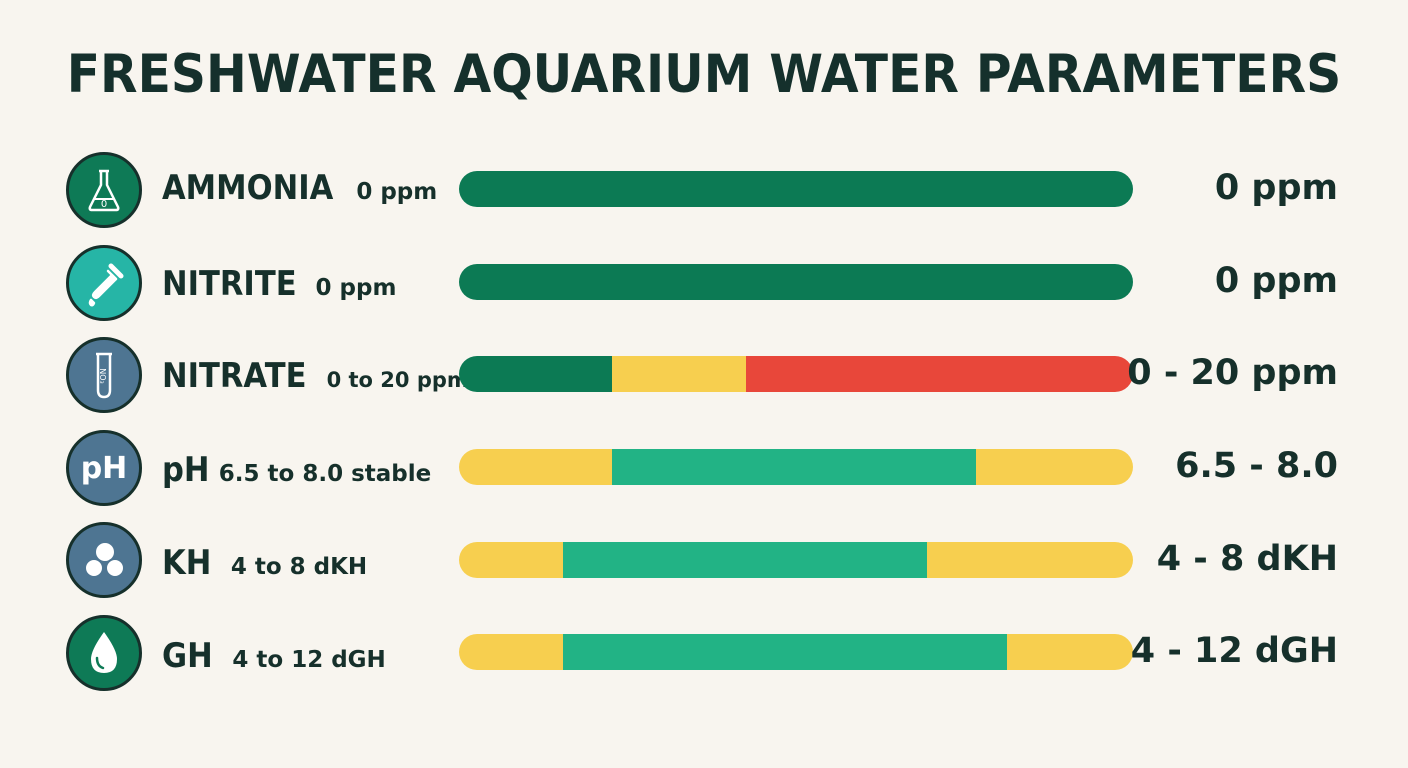 This screenshot has width=1408, height=768. I want to click on parameter-name: KH, so click(187, 563).